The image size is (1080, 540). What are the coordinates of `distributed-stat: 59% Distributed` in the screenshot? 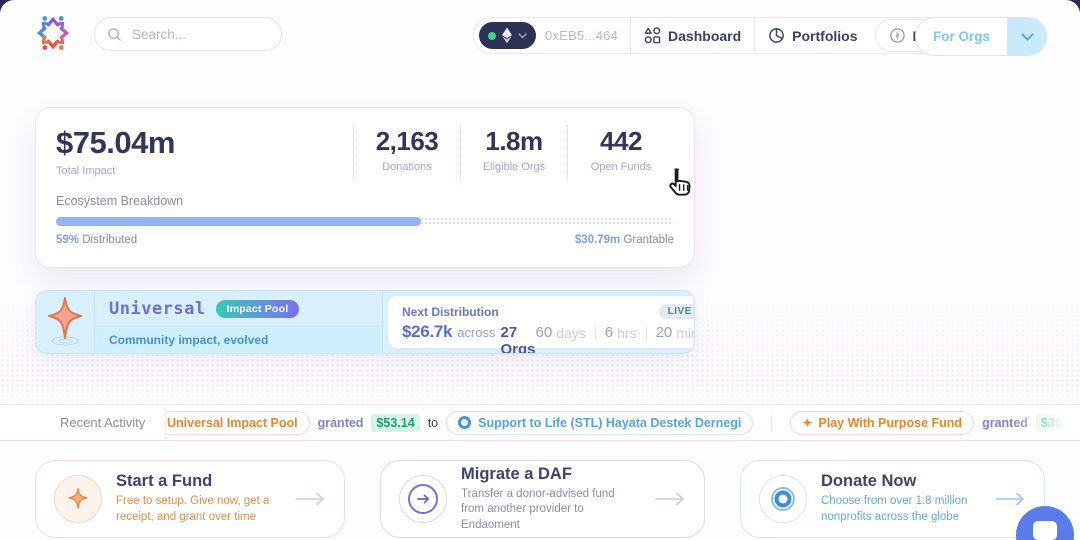 It's located at (97, 240).